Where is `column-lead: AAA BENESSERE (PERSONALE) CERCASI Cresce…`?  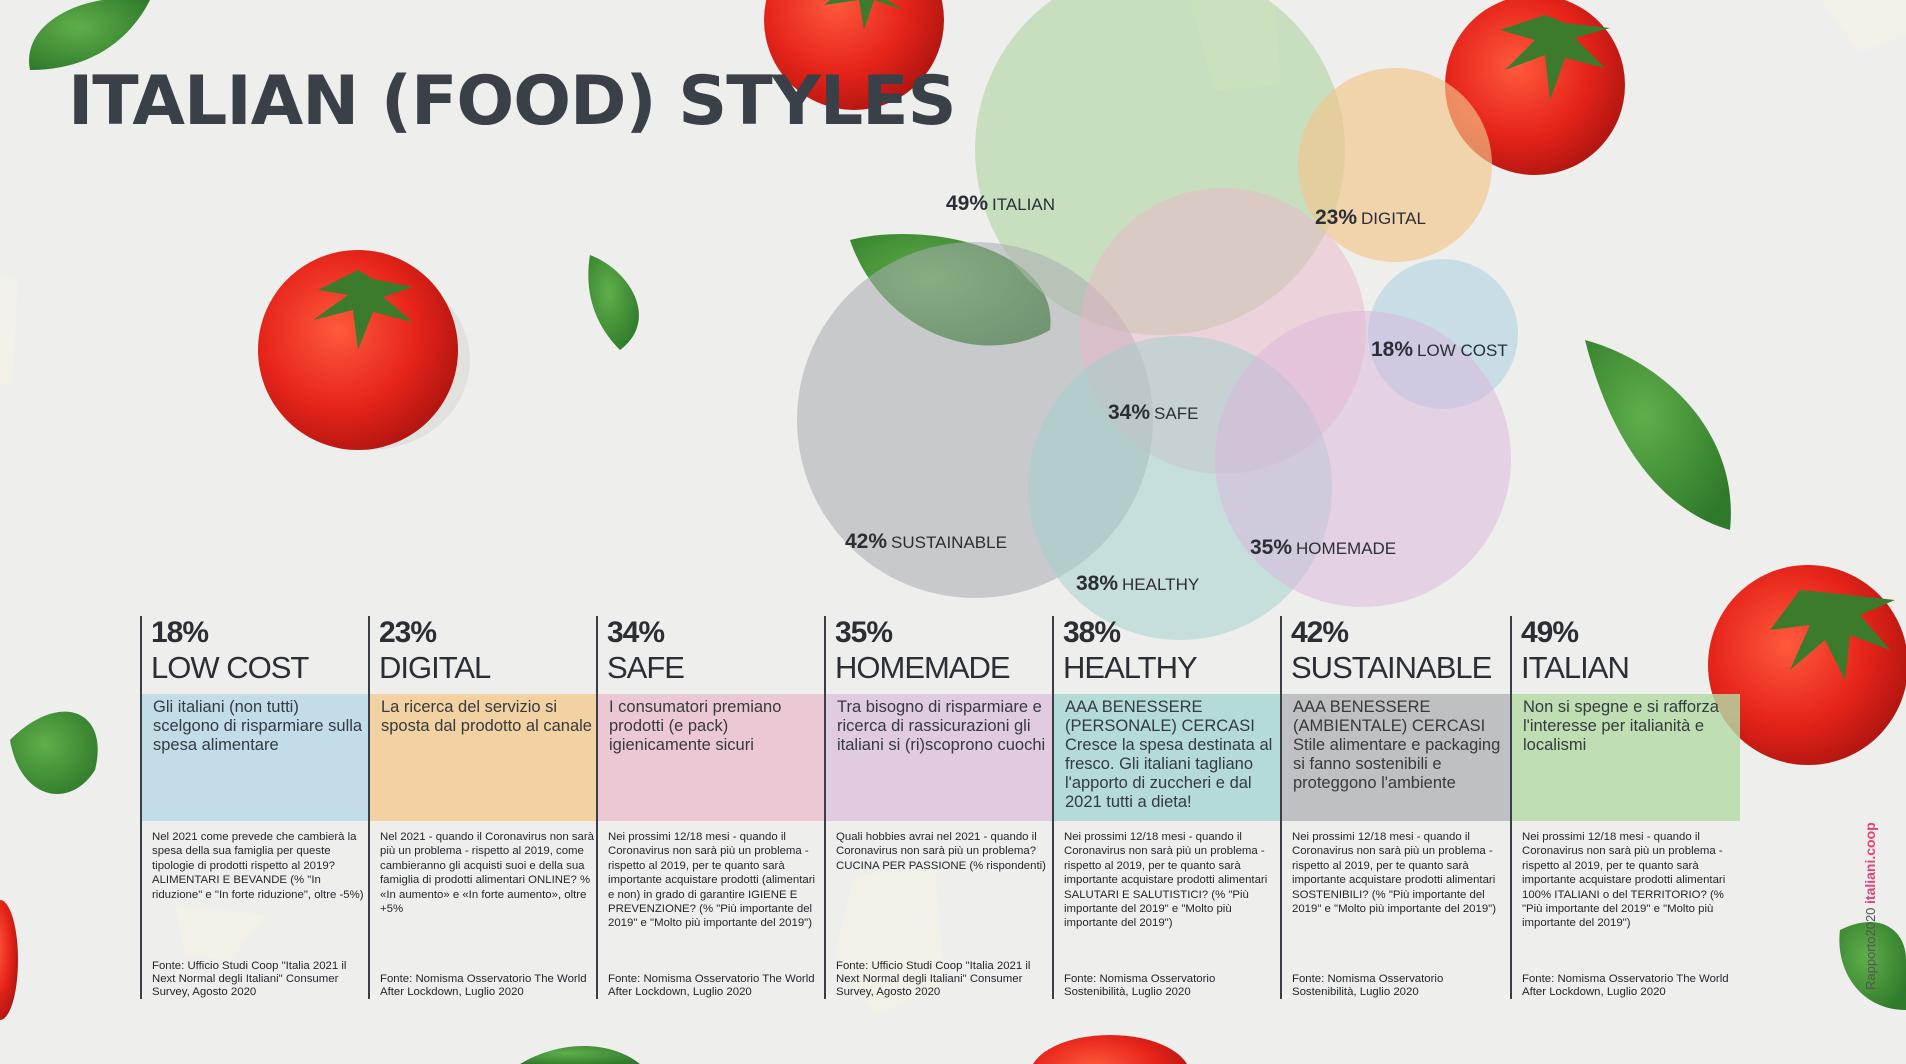 column-lead: AAA BENESSERE (PERSONALE) CERCASI Cresce… is located at coordinates (1169, 754).